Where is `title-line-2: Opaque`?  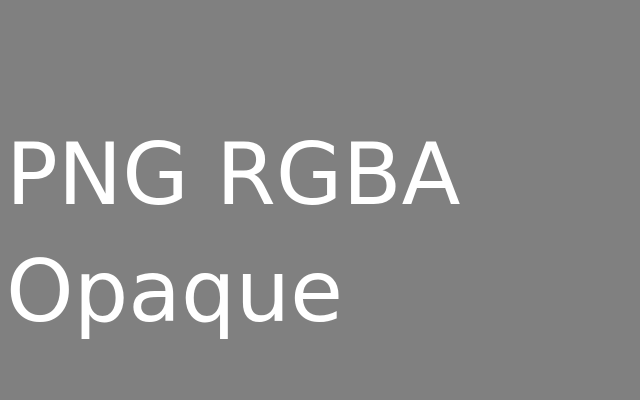
title-line-2: Opaque is located at coordinates (174, 292).